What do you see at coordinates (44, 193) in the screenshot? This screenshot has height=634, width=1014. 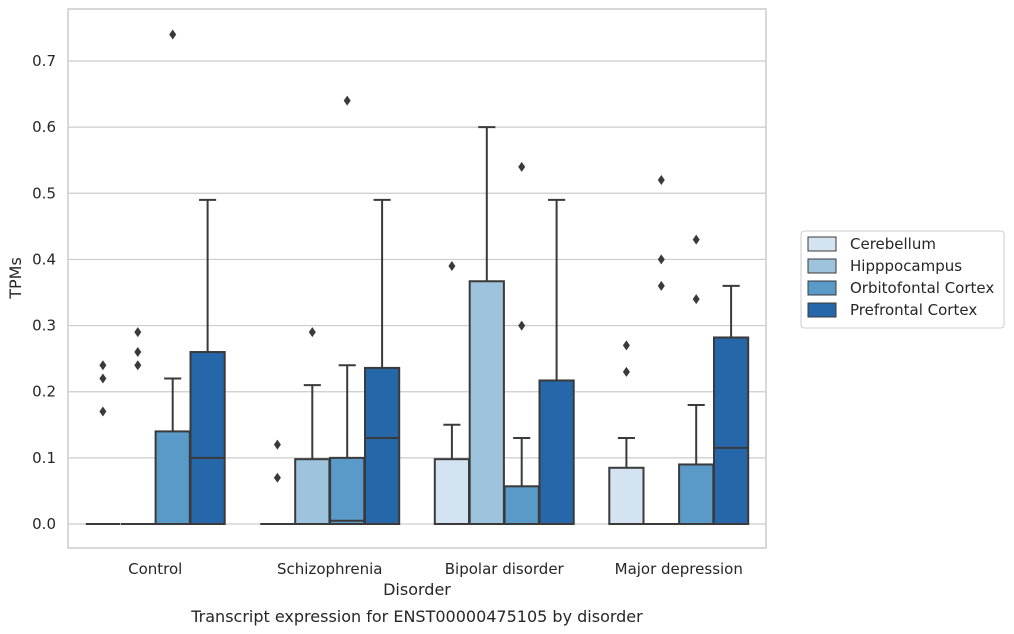 I see `y-tick-label: 0.5` at bounding box center [44, 193].